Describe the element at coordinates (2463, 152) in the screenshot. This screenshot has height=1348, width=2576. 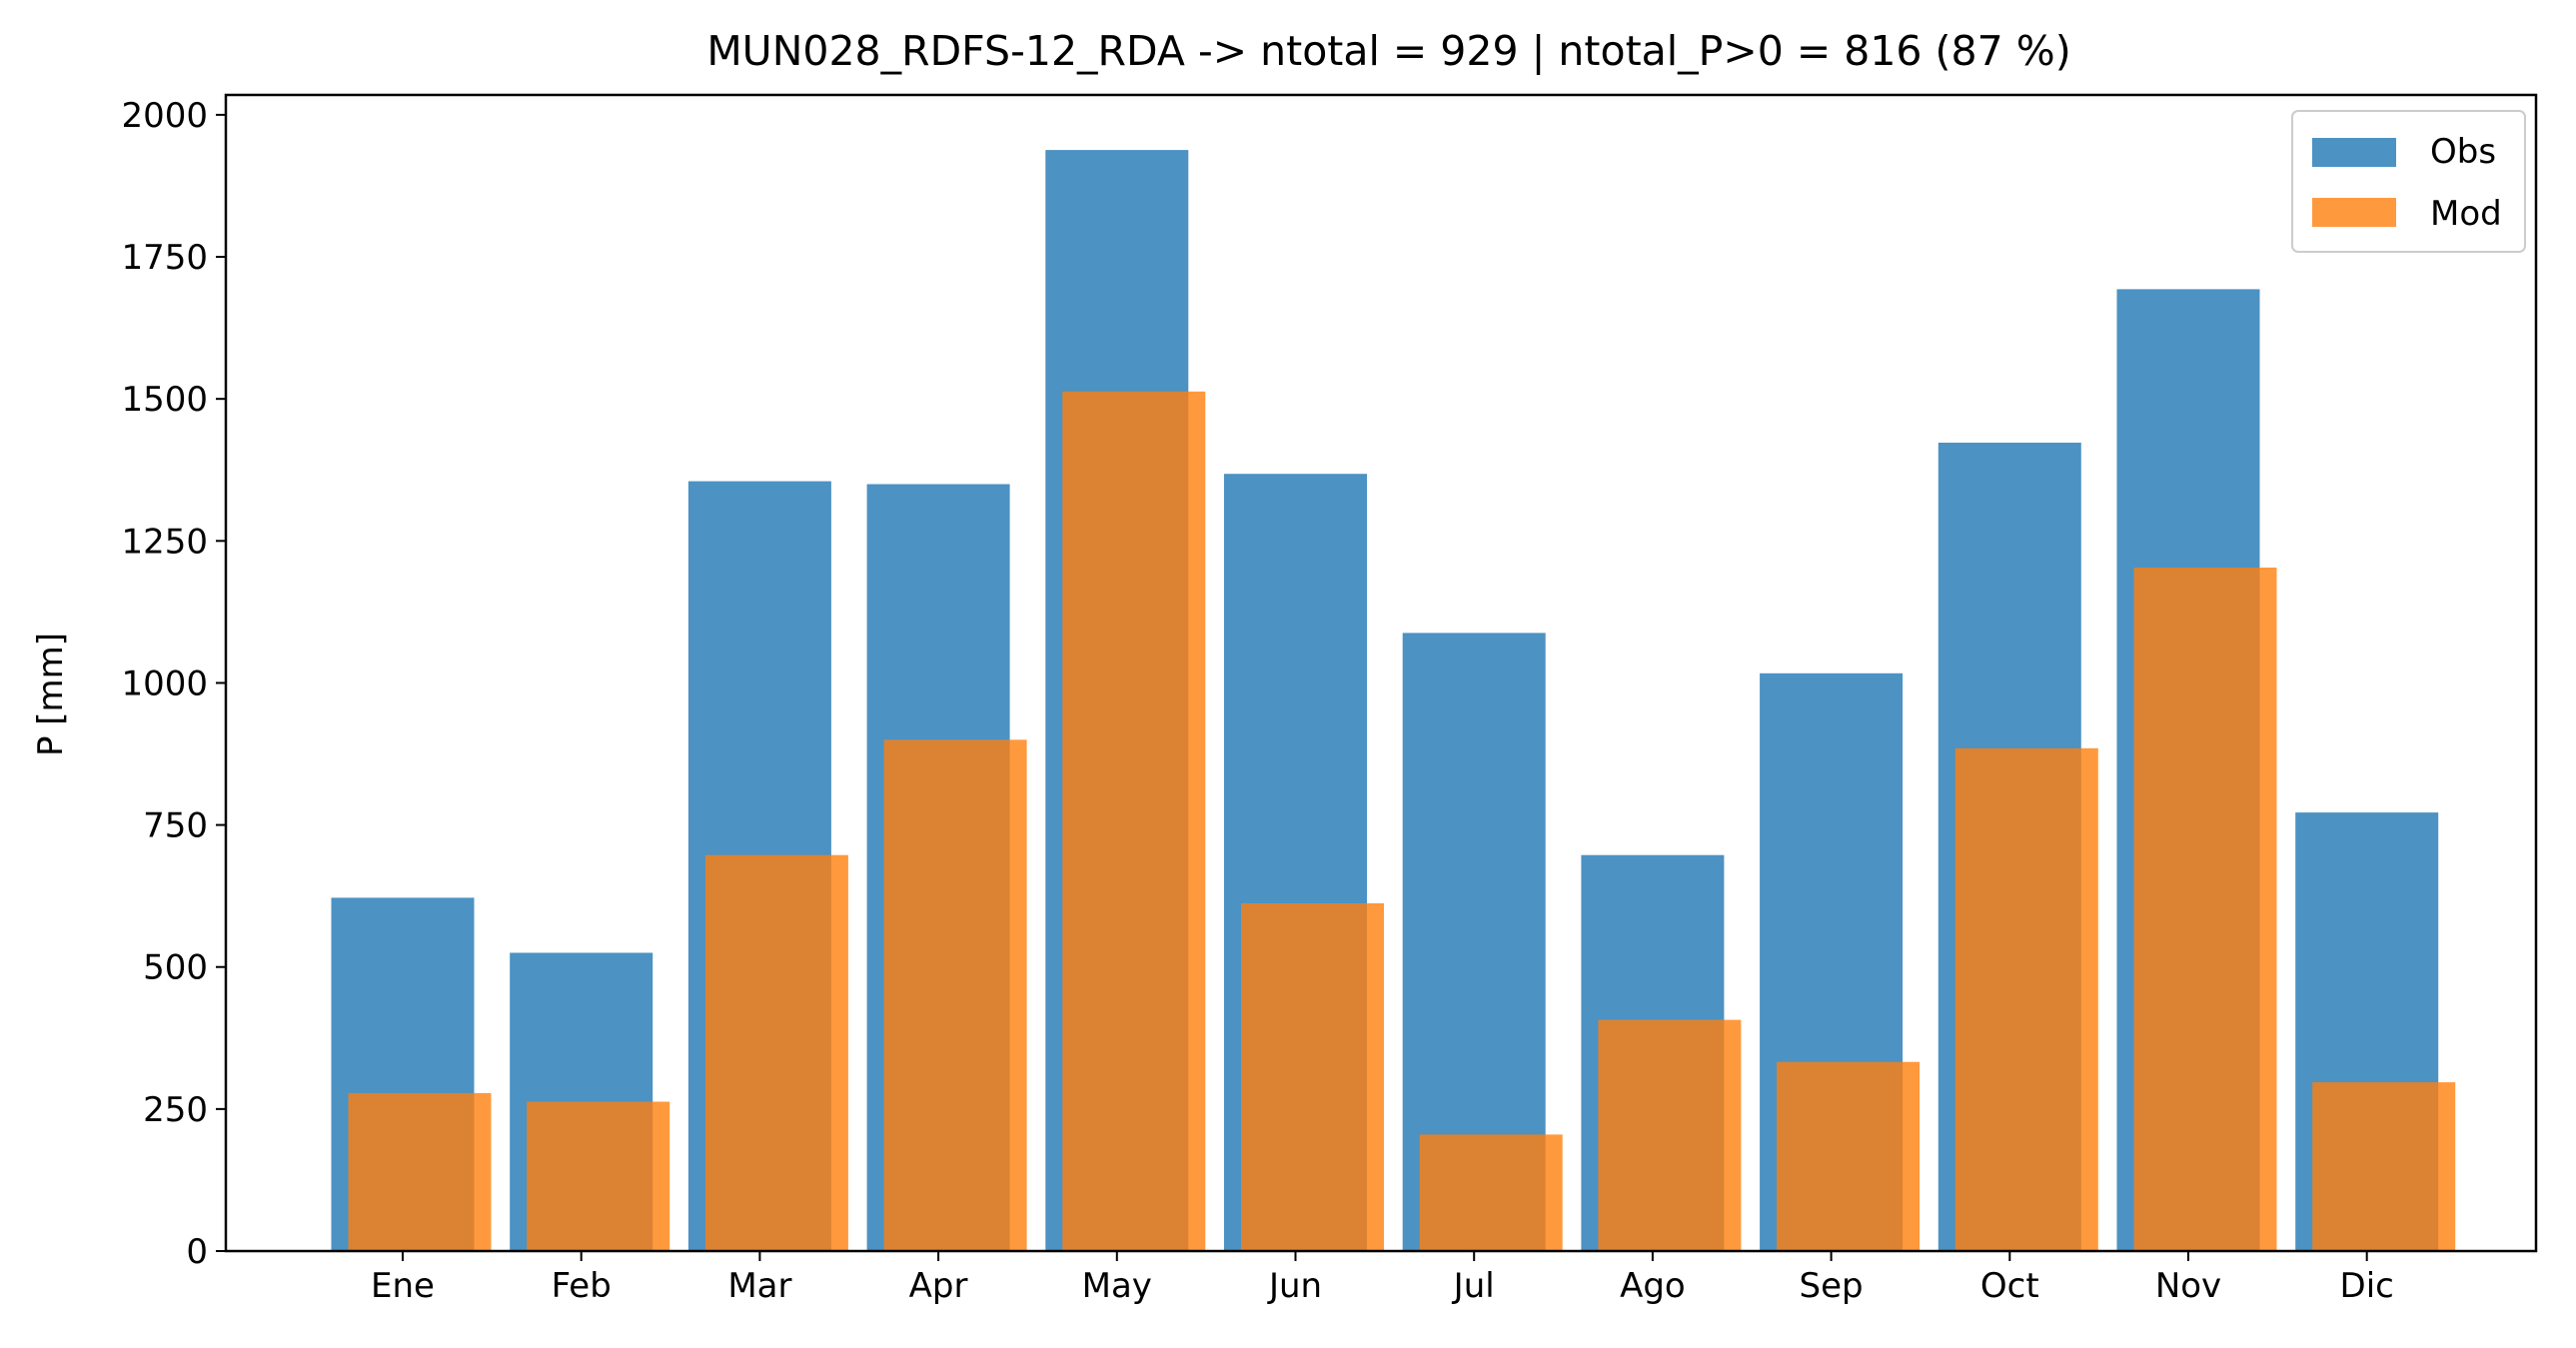
I see `legend-label-obs: Obs` at that location.